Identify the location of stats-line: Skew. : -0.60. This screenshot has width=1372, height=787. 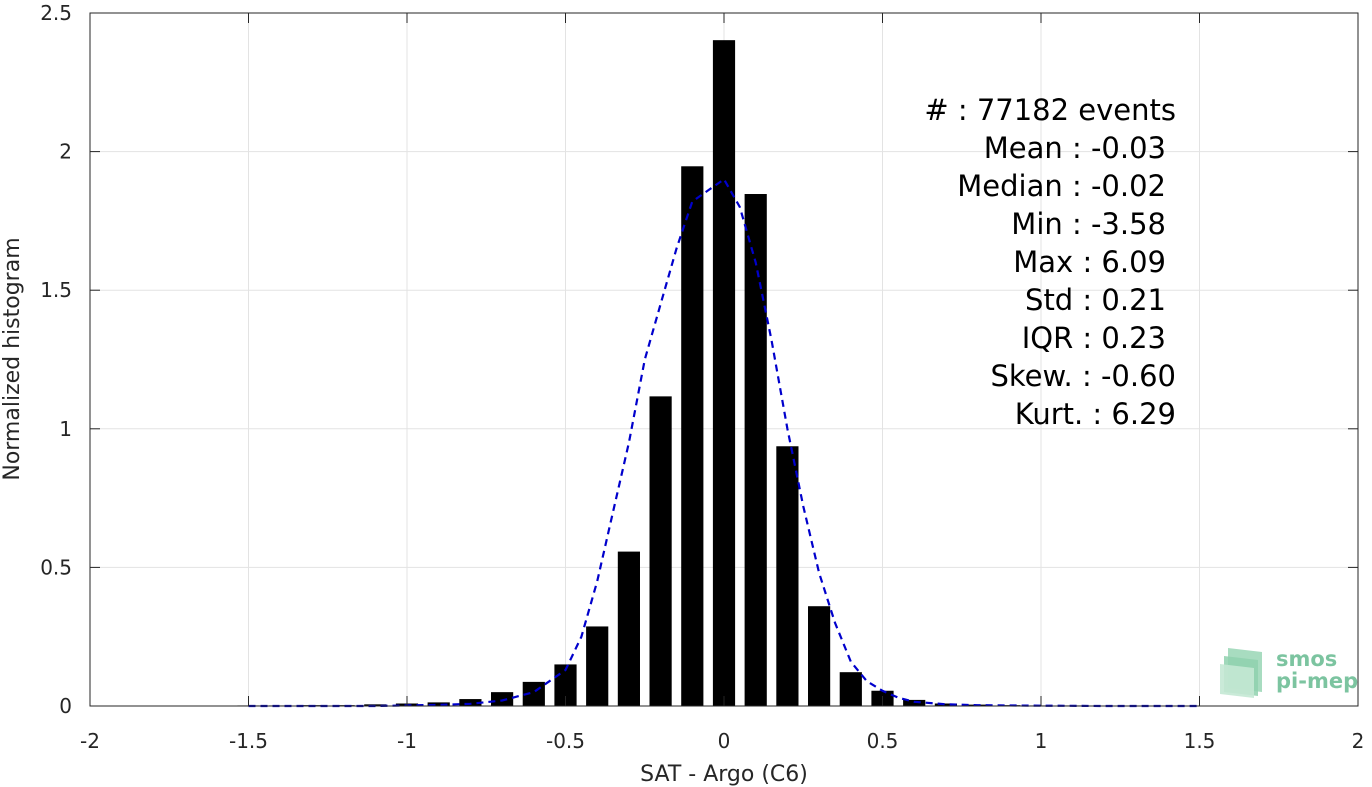
(1083, 376).